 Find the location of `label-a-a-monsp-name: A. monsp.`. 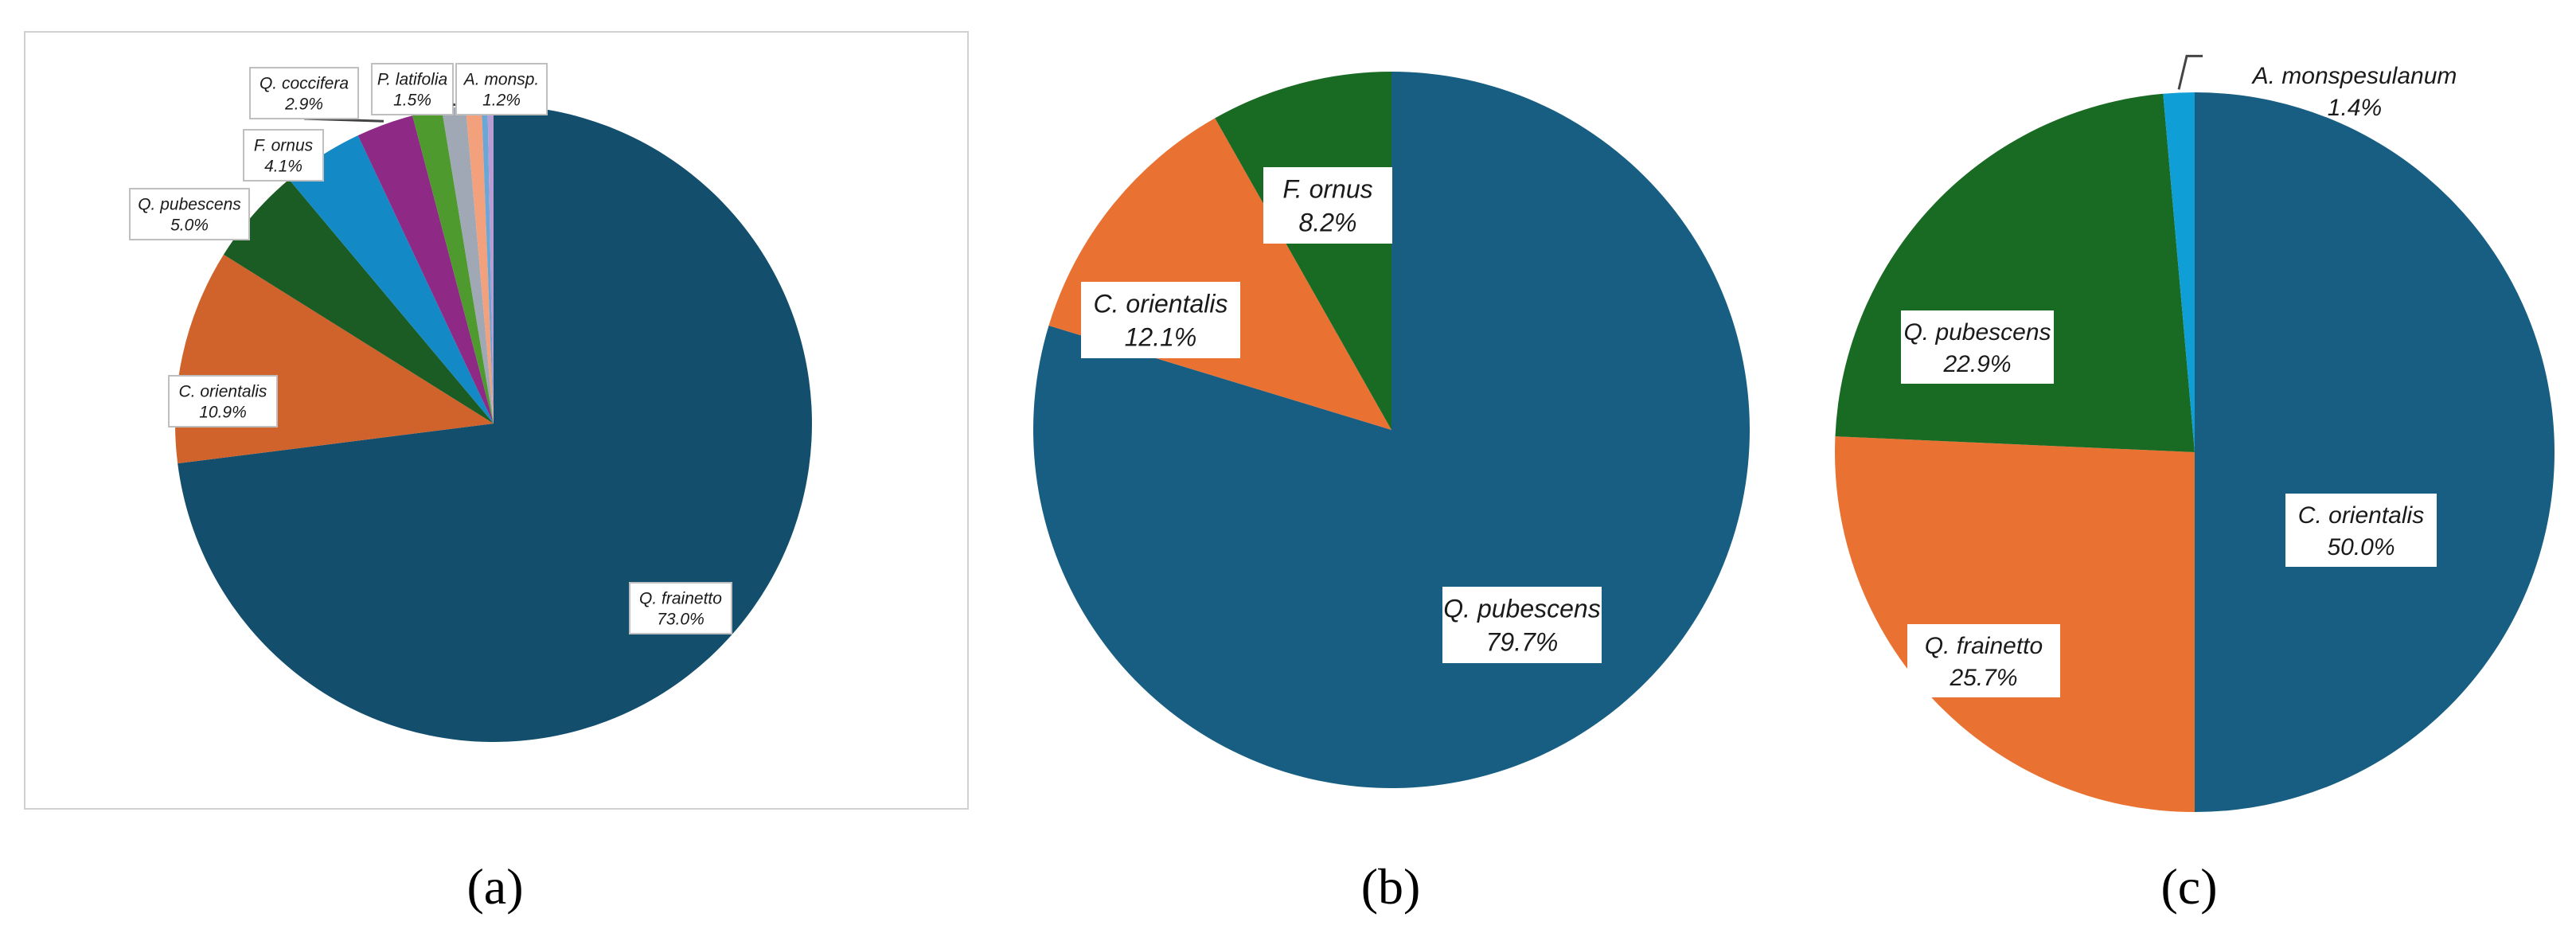

label-a-a-monsp-name: A. monsp. is located at coordinates (501, 80).